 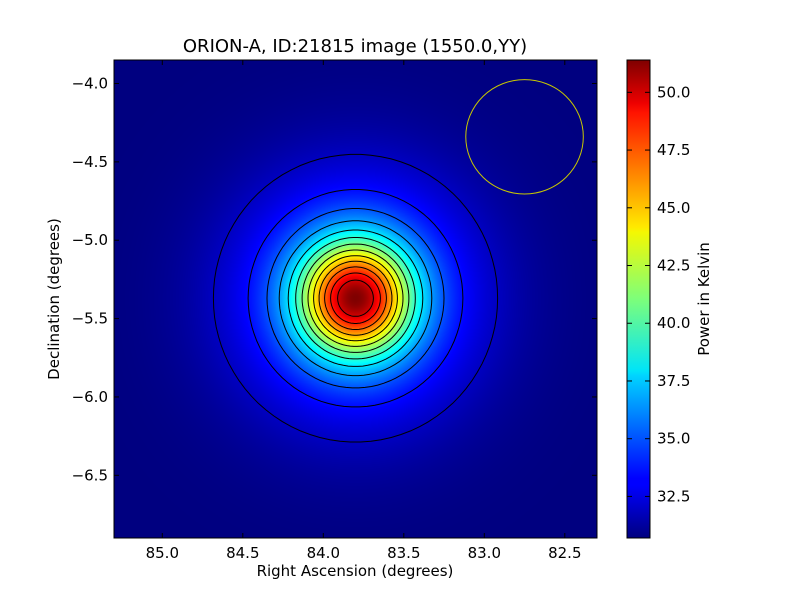 What do you see at coordinates (704, 299) in the screenshot?
I see `colorbar-label: Power in Kelvin` at bounding box center [704, 299].